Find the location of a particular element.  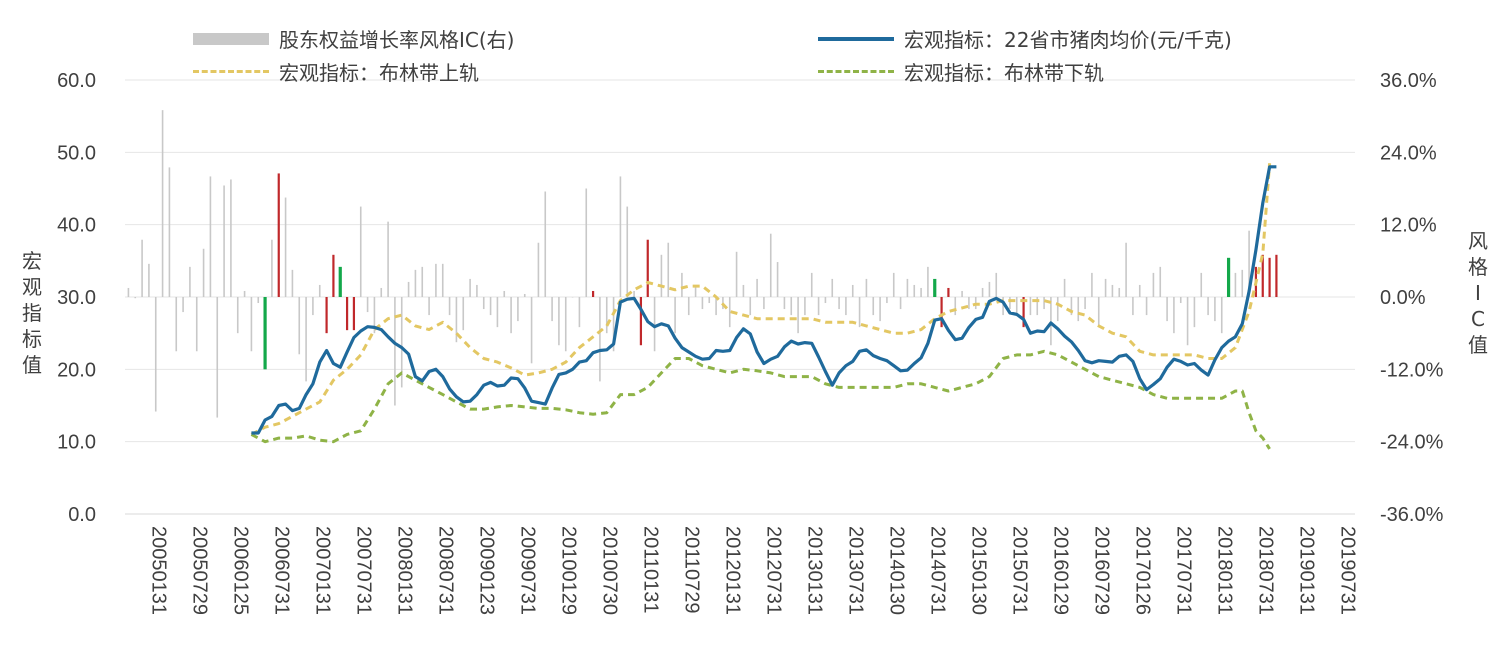

x-tick-label: 20130731 is located at coordinates (856, 570).